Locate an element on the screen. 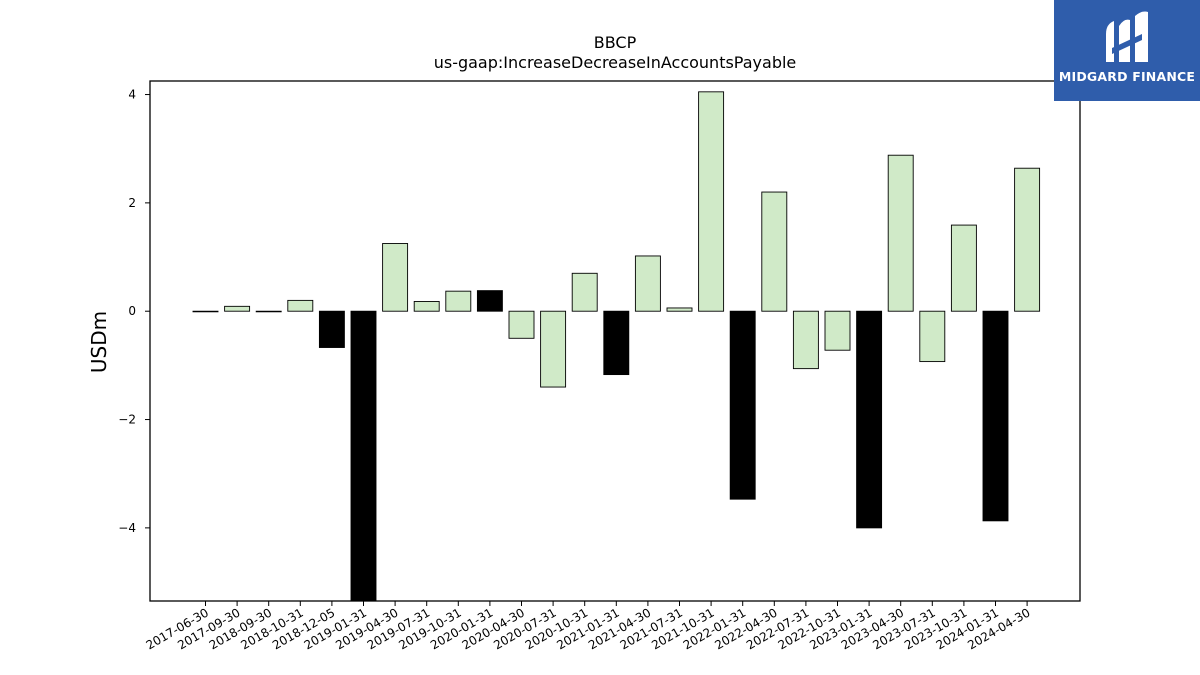 This screenshot has height=675, width=1200. y-tick-label: −2 is located at coordinates (127, 420).